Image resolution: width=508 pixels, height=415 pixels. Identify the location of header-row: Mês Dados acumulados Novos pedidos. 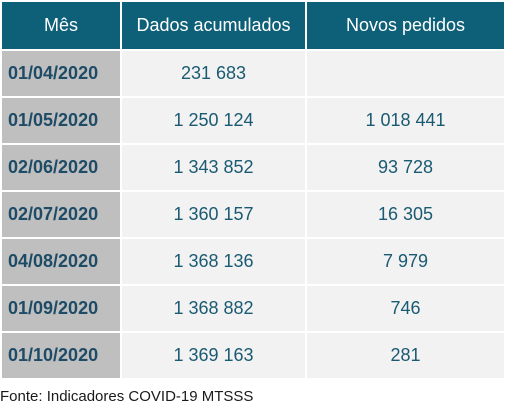
(253, 25).